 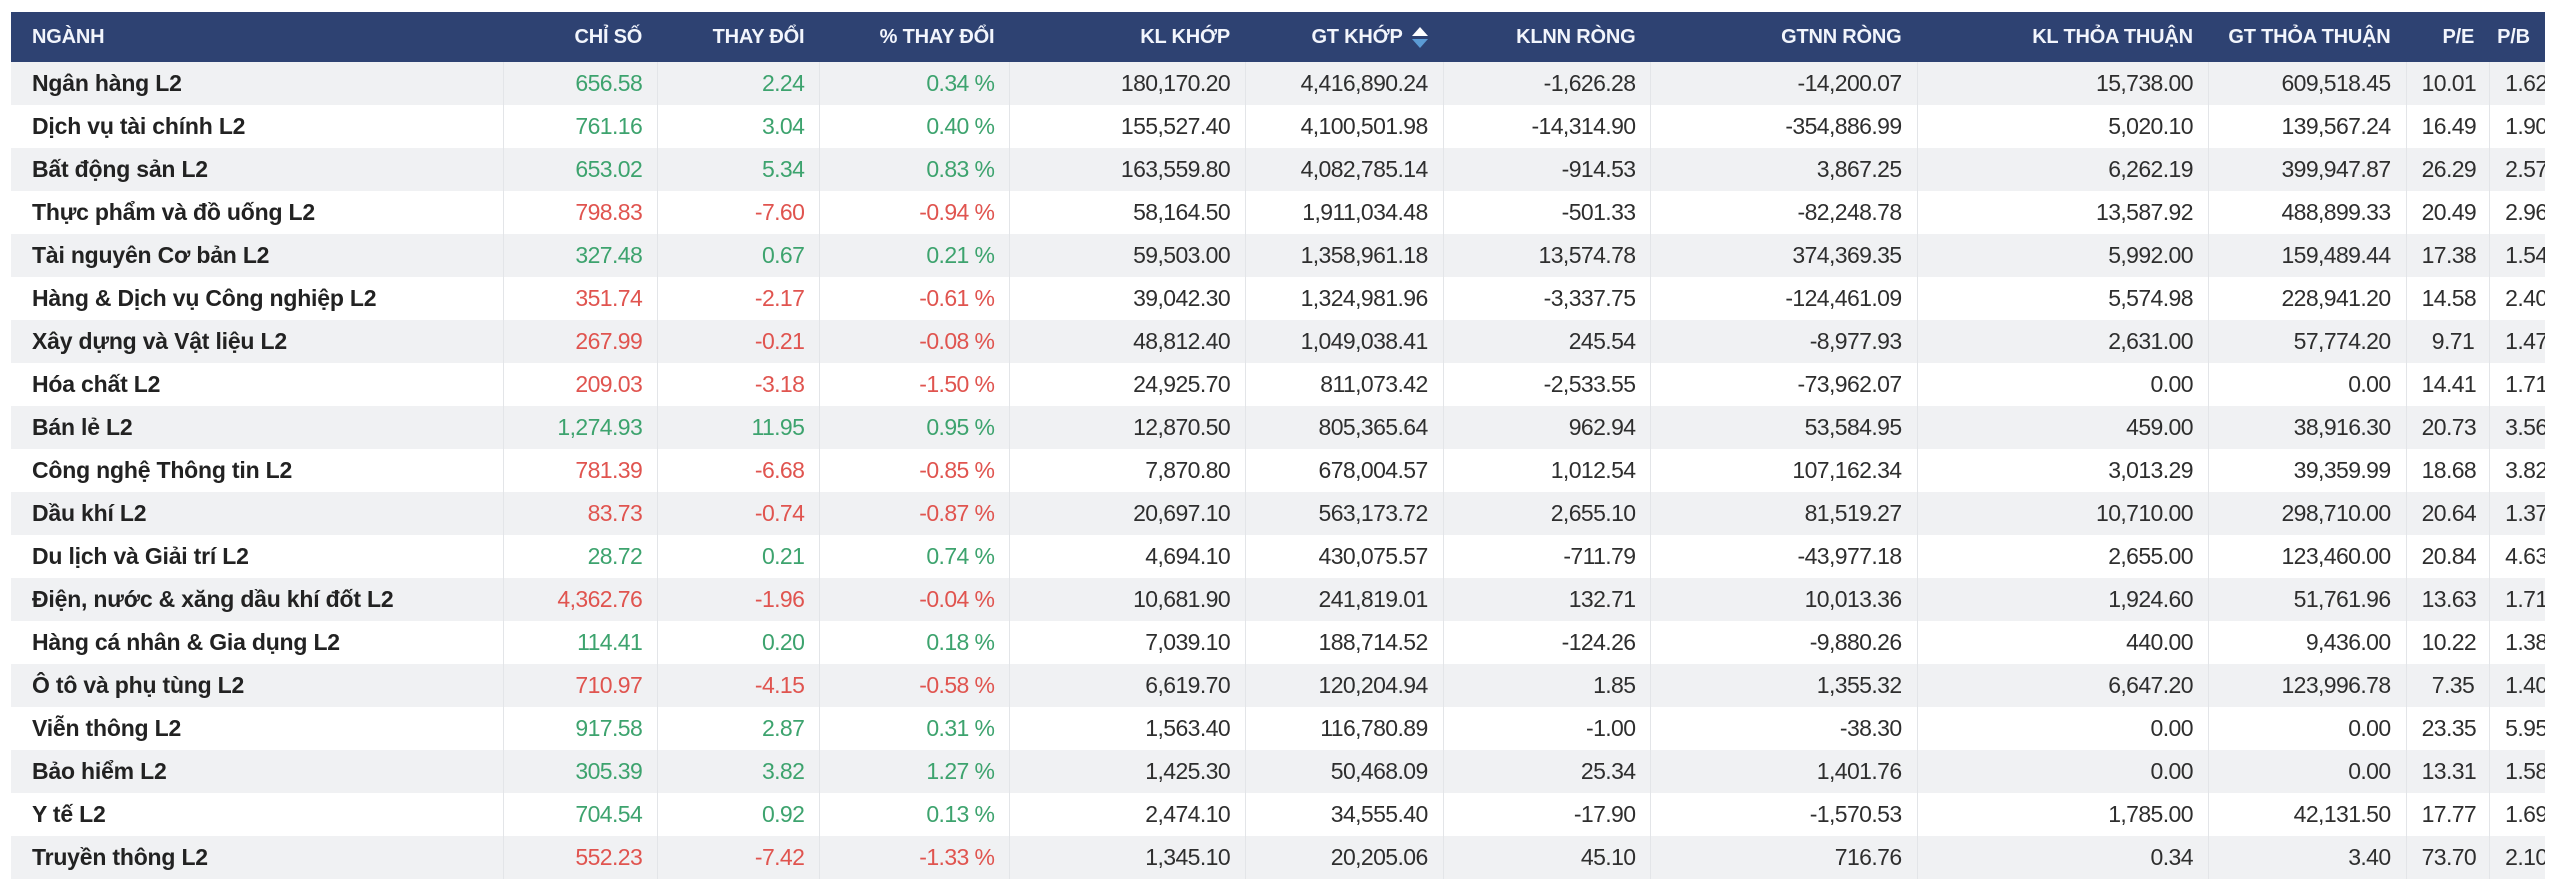 What do you see at coordinates (1546, 212) in the screenshot?
I see `cell-klnn_rong: -501.33` at bounding box center [1546, 212].